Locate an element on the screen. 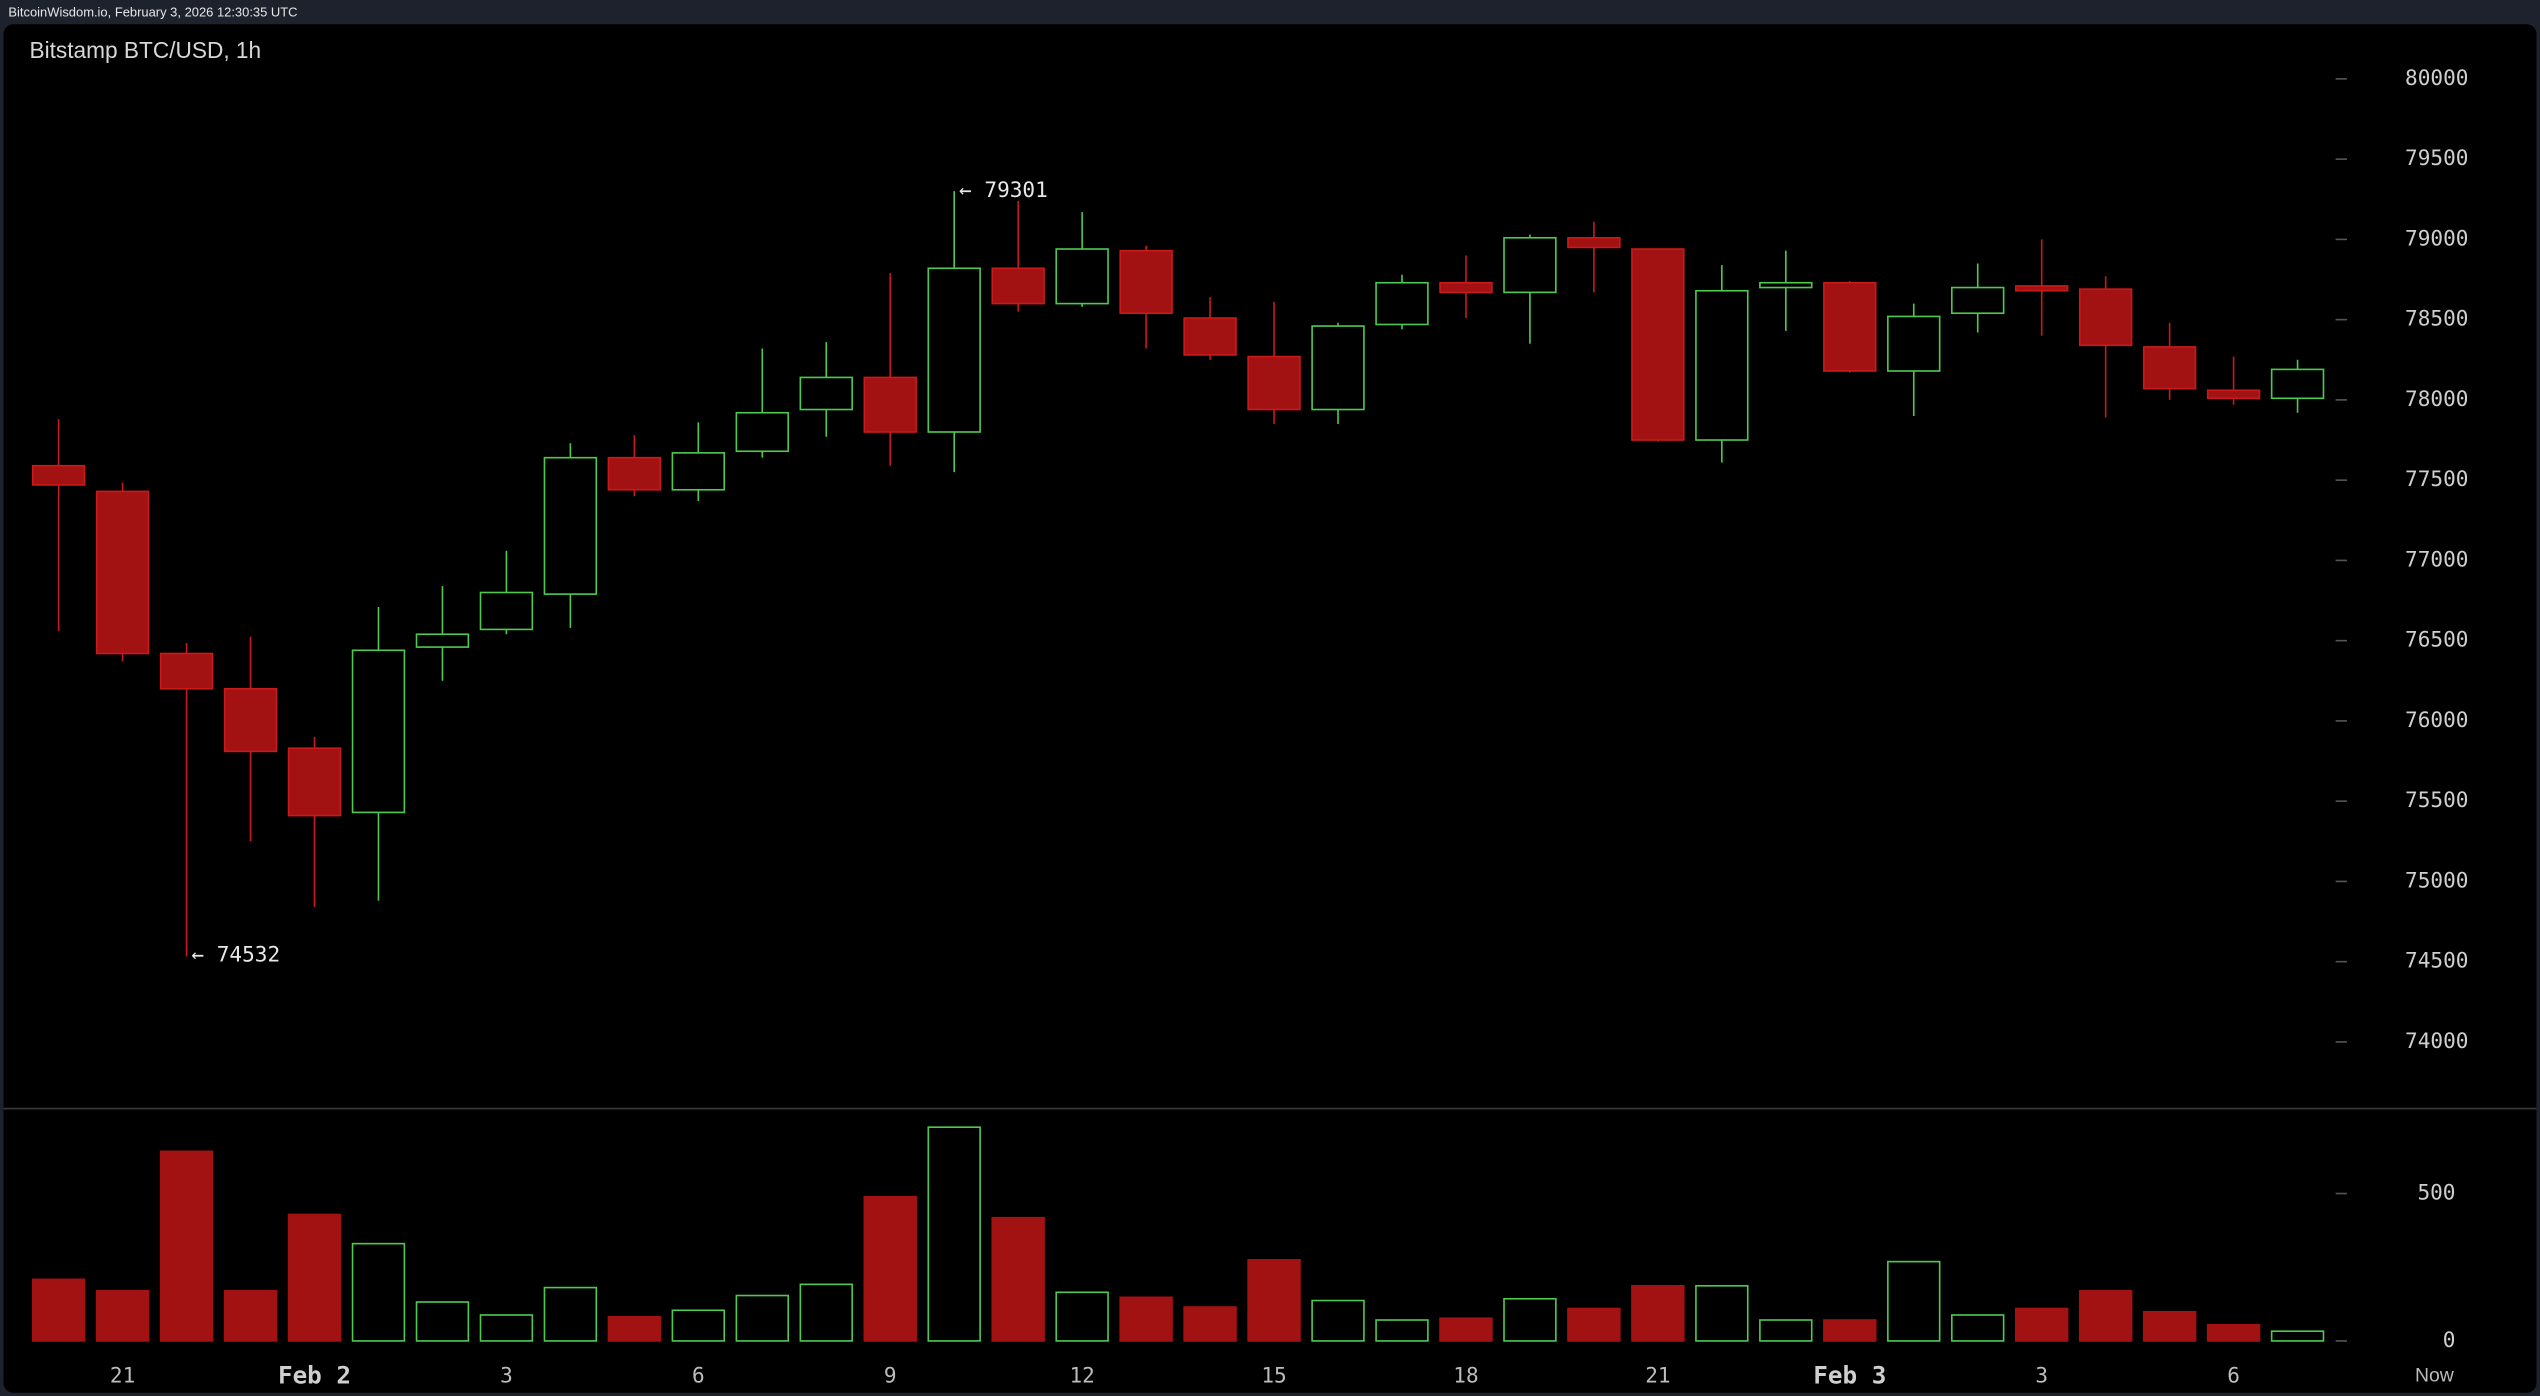  volume-tick-label: 0 is located at coordinates (2449, 1339).